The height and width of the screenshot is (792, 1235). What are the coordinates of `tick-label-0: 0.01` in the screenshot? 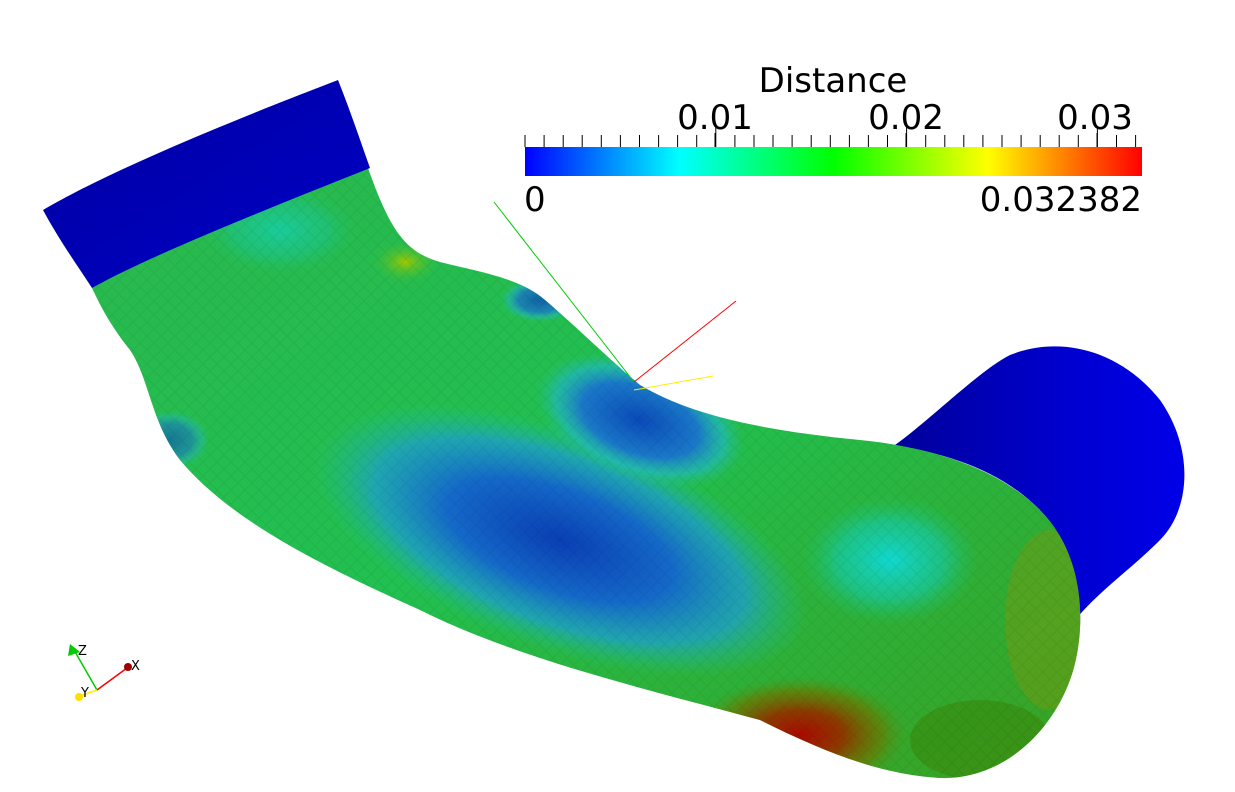 It's located at (715, 118).